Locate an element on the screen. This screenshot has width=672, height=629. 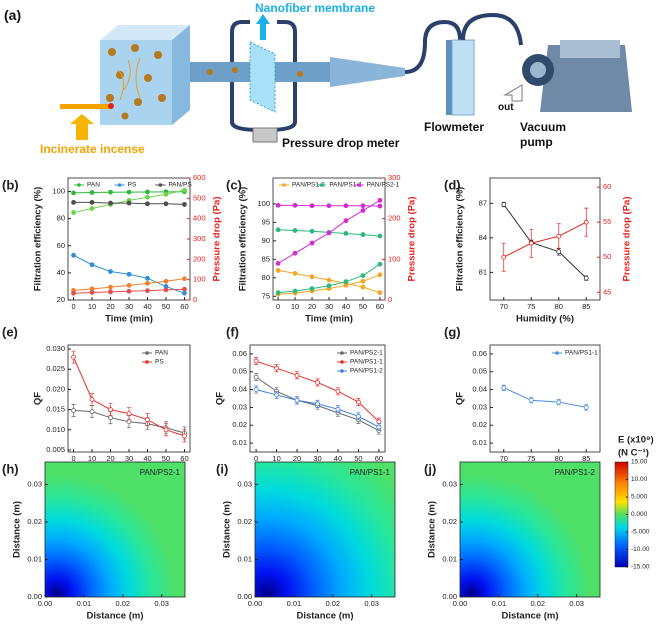
pump-port is located at coordinates (538, 70).